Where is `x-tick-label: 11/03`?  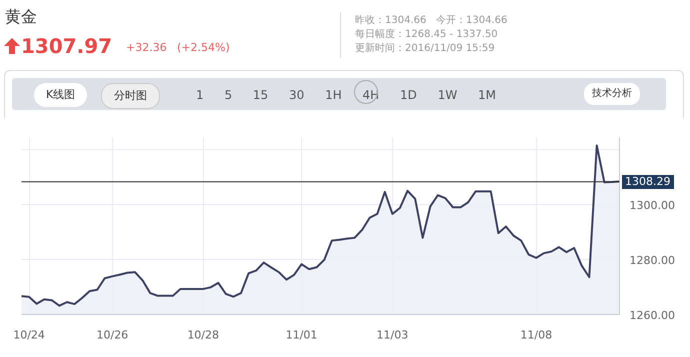 x-tick-label: 11/03 is located at coordinates (392, 335).